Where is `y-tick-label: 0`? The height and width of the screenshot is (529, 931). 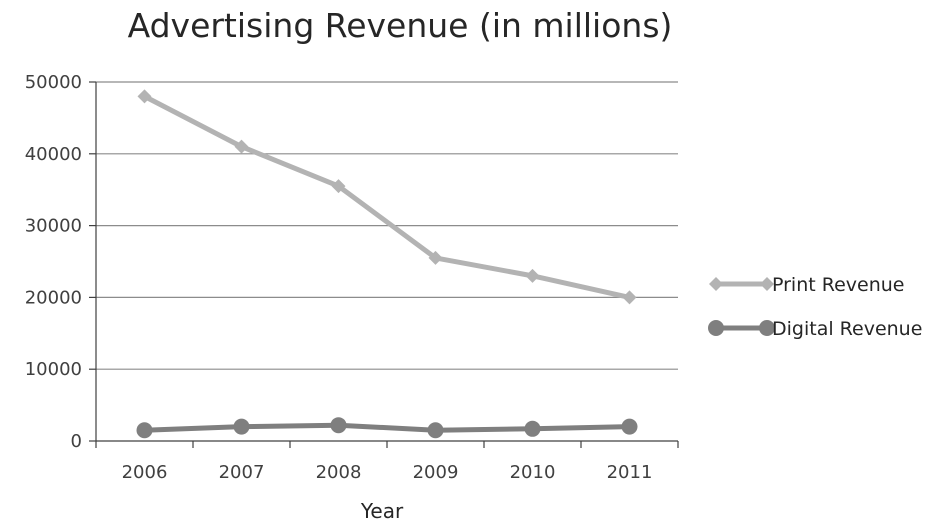
y-tick-label: 0 is located at coordinates (76, 441).